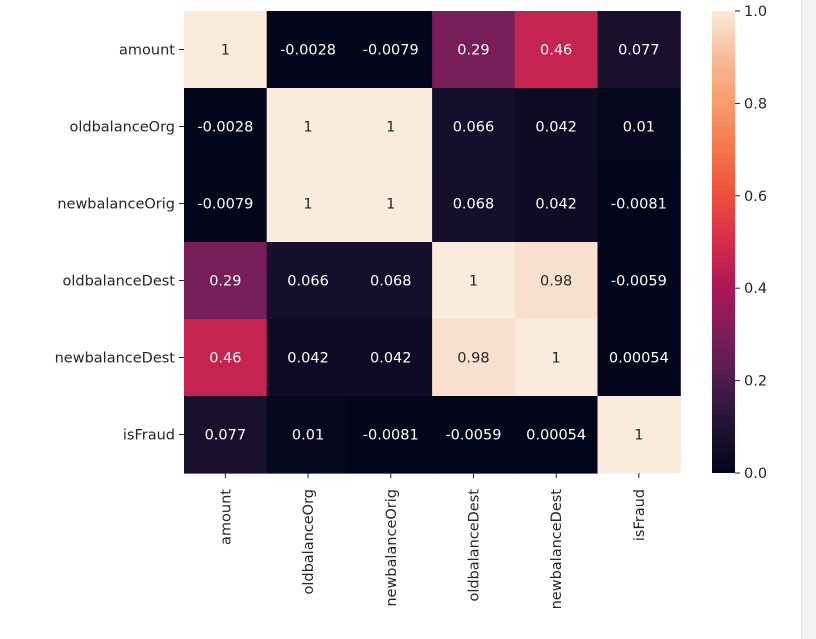  What do you see at coordinates (474, 545) in the screenshot?
I see `column-tick-label: oldbalanceDest` at bounding box center [474, 545].